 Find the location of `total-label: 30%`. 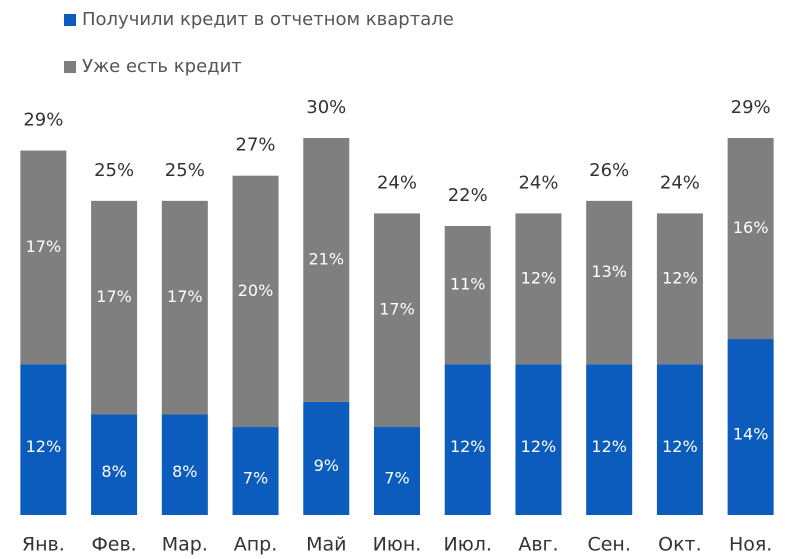

total-label: 30% is located at coordinates (326, 107).